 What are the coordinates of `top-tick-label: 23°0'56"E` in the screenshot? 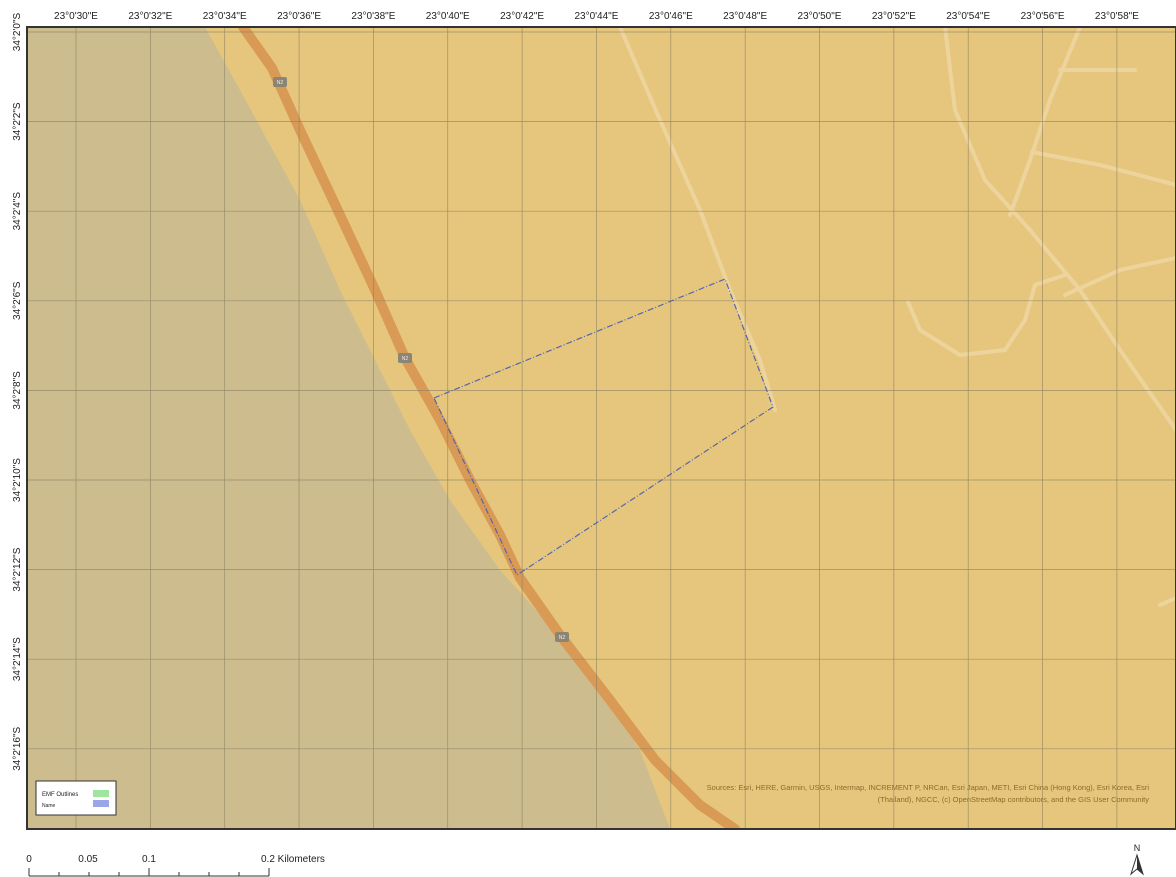 It's located at (1043, 16).